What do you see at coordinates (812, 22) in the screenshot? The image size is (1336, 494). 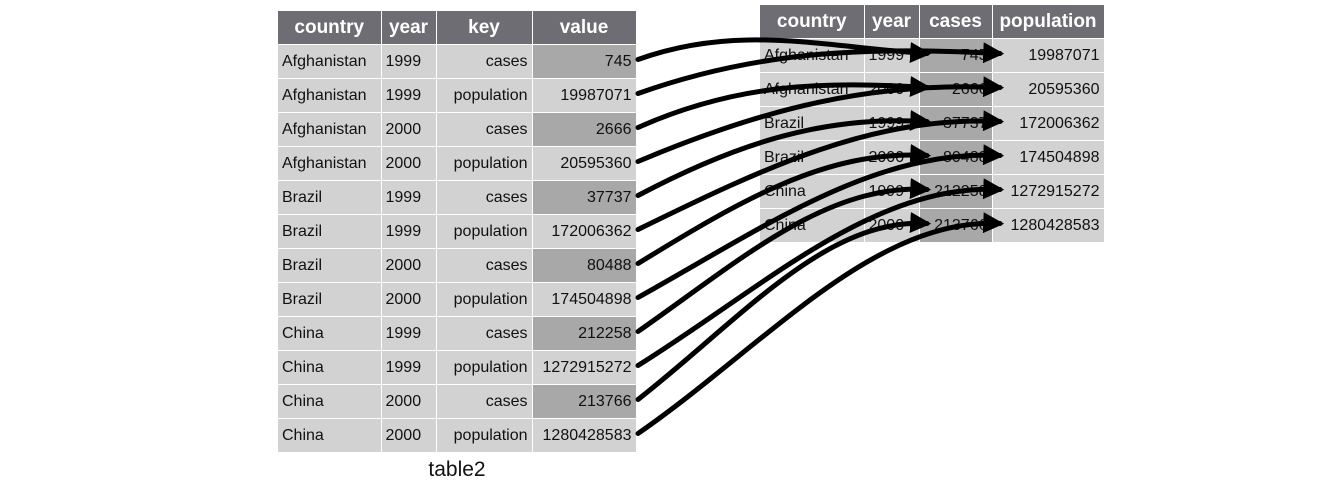 I see `right-header-country: country` at bounding box center [812, 22].